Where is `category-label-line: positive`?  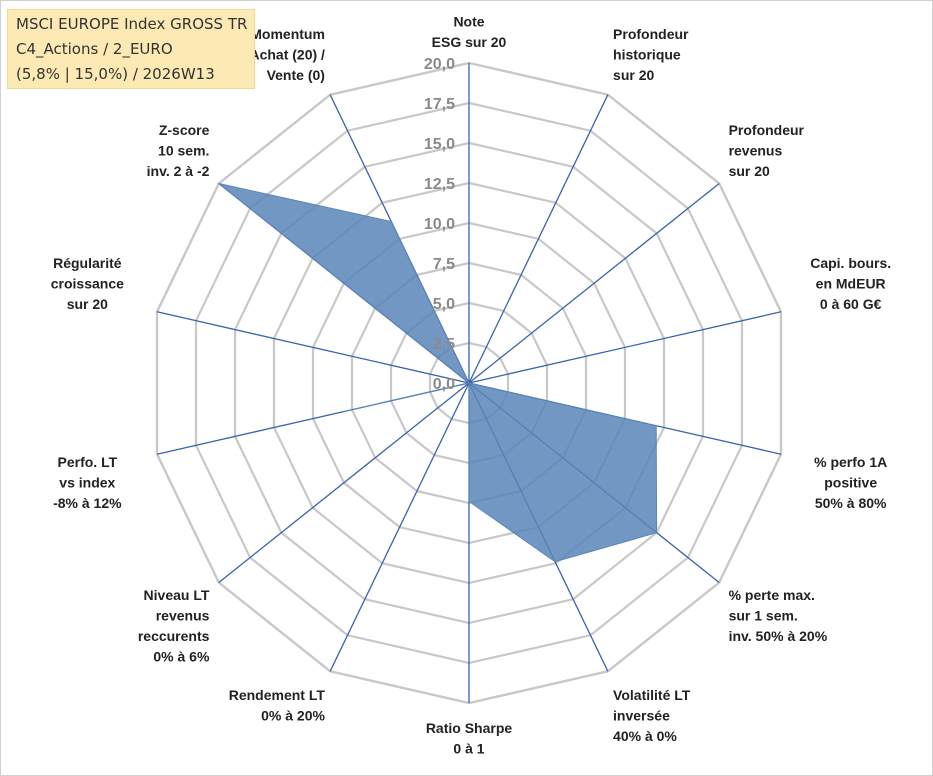 category-label-line: positive is located at coordinates (850, 482).